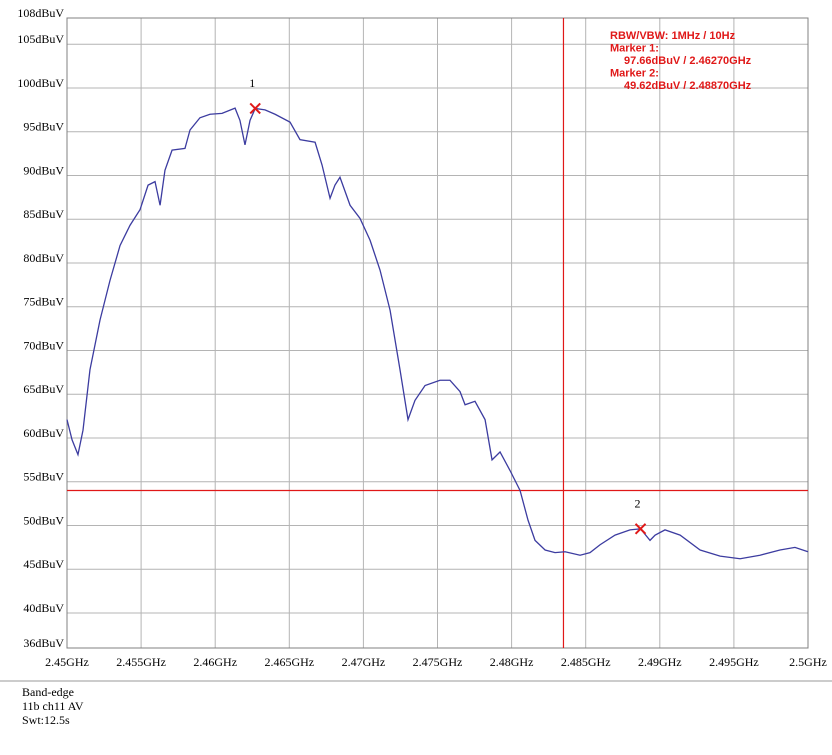 The height and width of the screenshot is (755, 832). Describe the element at coordinates (43, 345) in the screenshot. I see `y-tick-label: 70dBuV` at that location.